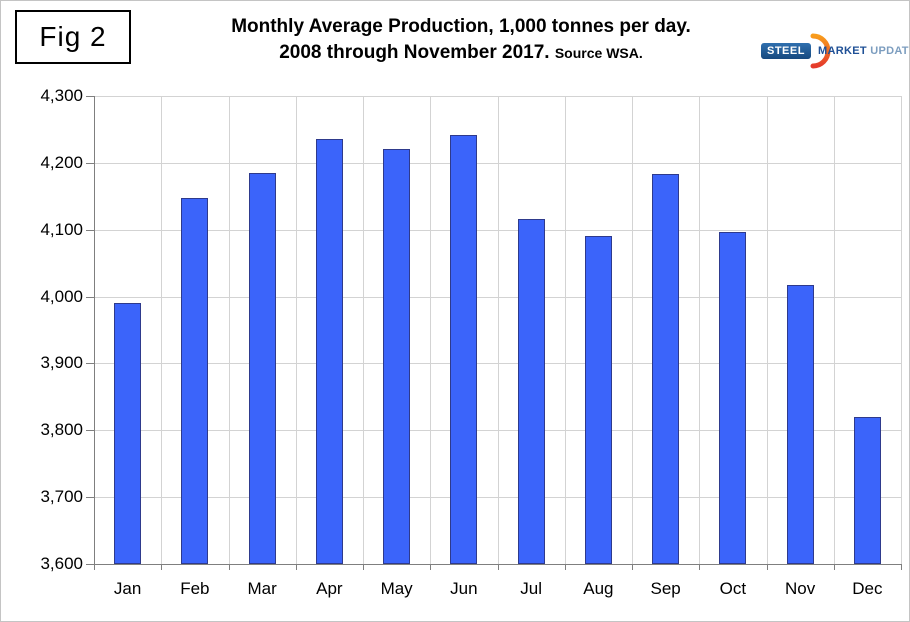  I want to click on x-tick-label-jul: Jul, so click(531, 588).